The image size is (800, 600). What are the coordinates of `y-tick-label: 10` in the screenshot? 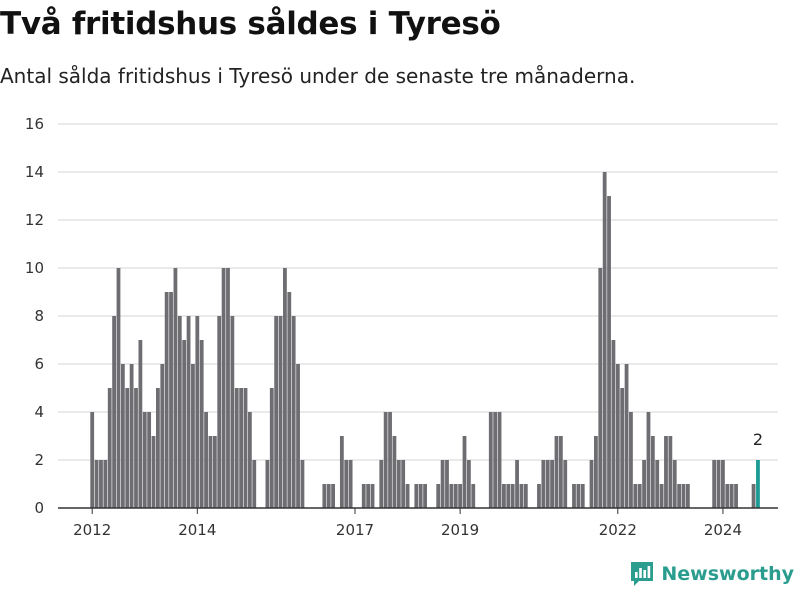 It's located at (34, 268).